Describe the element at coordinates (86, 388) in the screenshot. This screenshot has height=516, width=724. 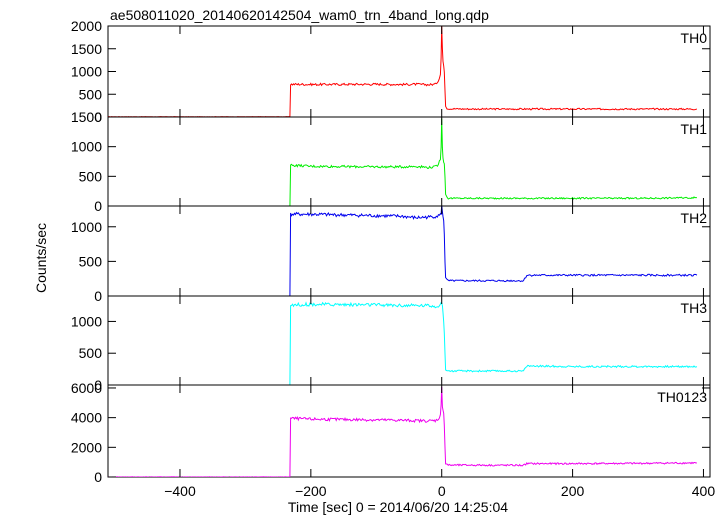
I see `y-tick-label: 6000` at that location.